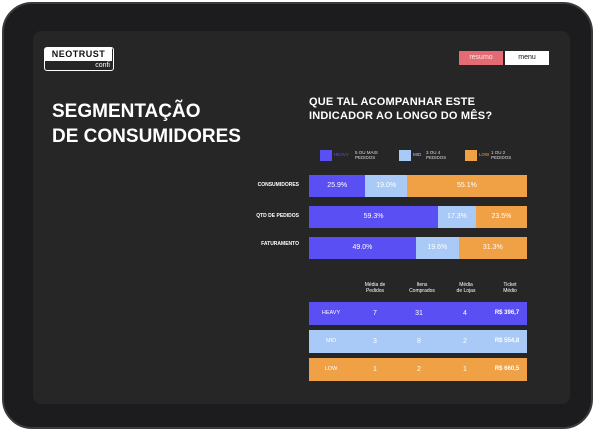 The height and width of the screenshot is (431, 595). What do you see at coordinates (280, 244) in the screenshot?
I see `bar-label-faturamento: FATURAMENTO` at bounding box center [280, 244].